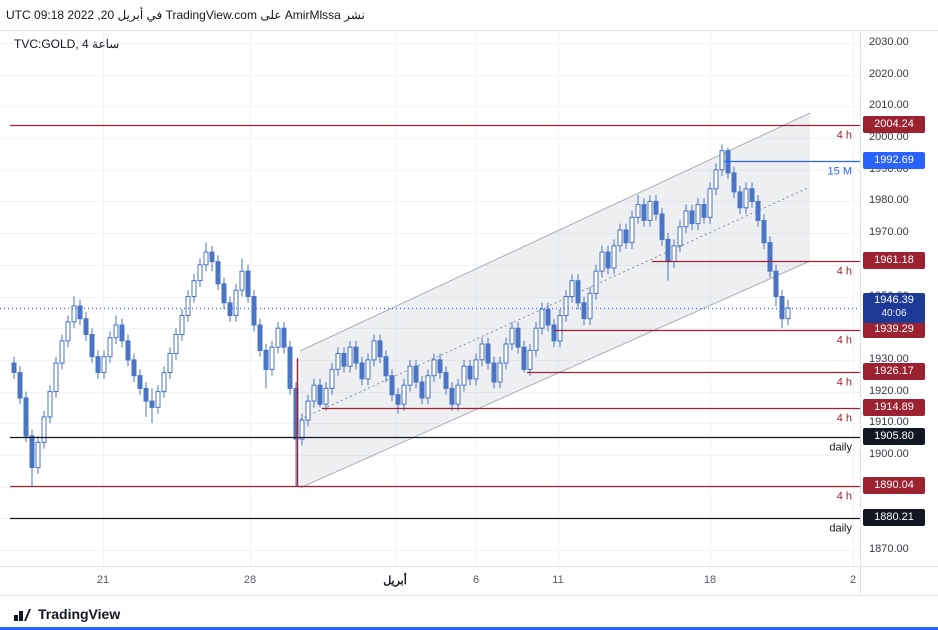 The height and width of the screenshot is (630, 938). I want to click on time-tick-label: 6, so click(476, 580).